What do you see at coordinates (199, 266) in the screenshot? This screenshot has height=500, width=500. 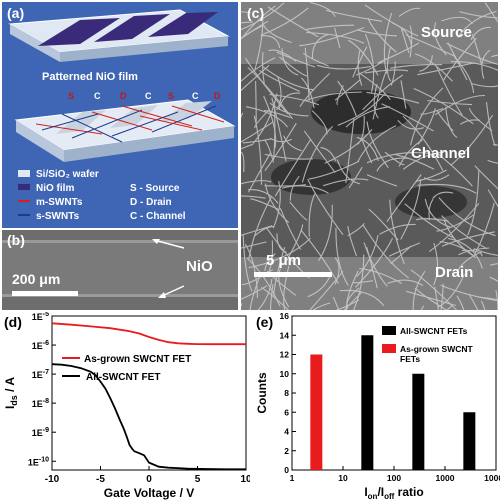 I see `nio-label: NiO` at bounding box center [199, 266].